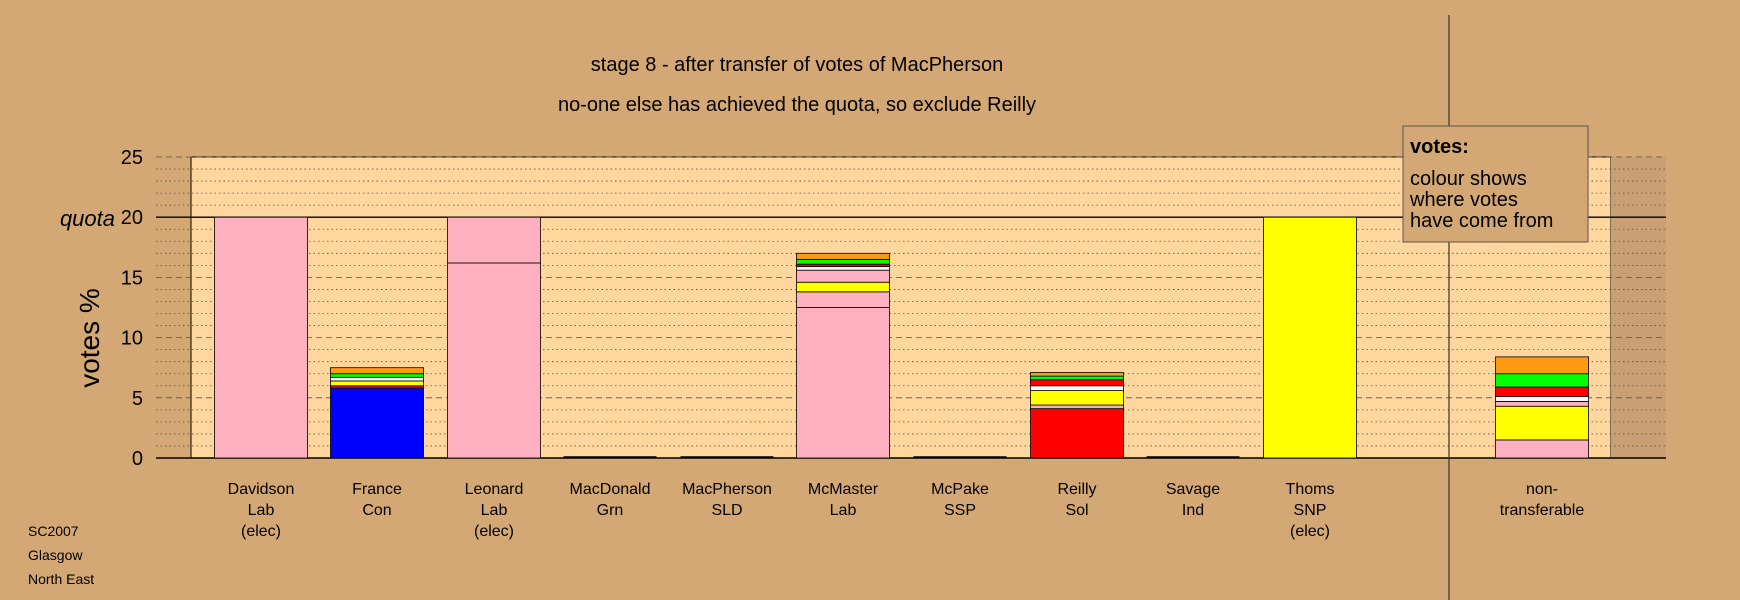 This screenshot has width=1740, height=600. Describe the element at coordinates (132, 278) in the screenshot. I see `y-tick-label: 15` at that location.